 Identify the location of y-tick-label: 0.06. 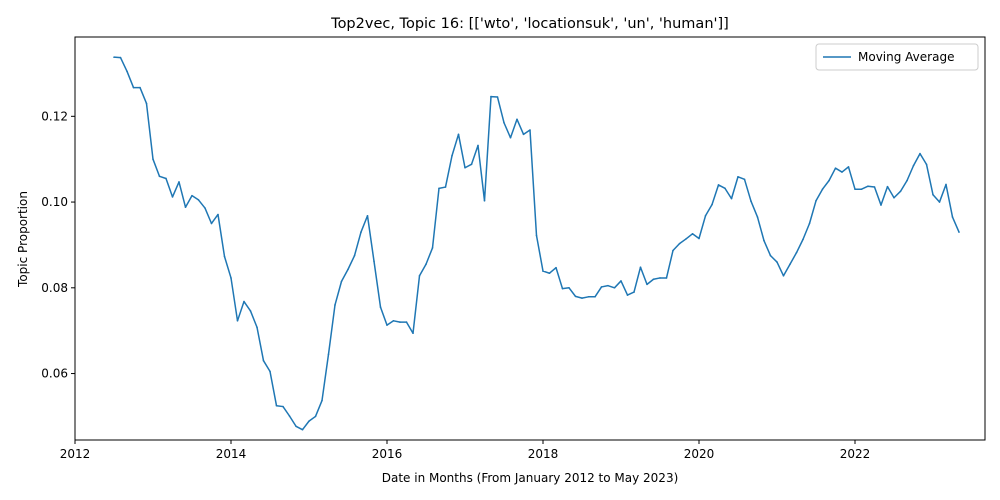
(54, 374).